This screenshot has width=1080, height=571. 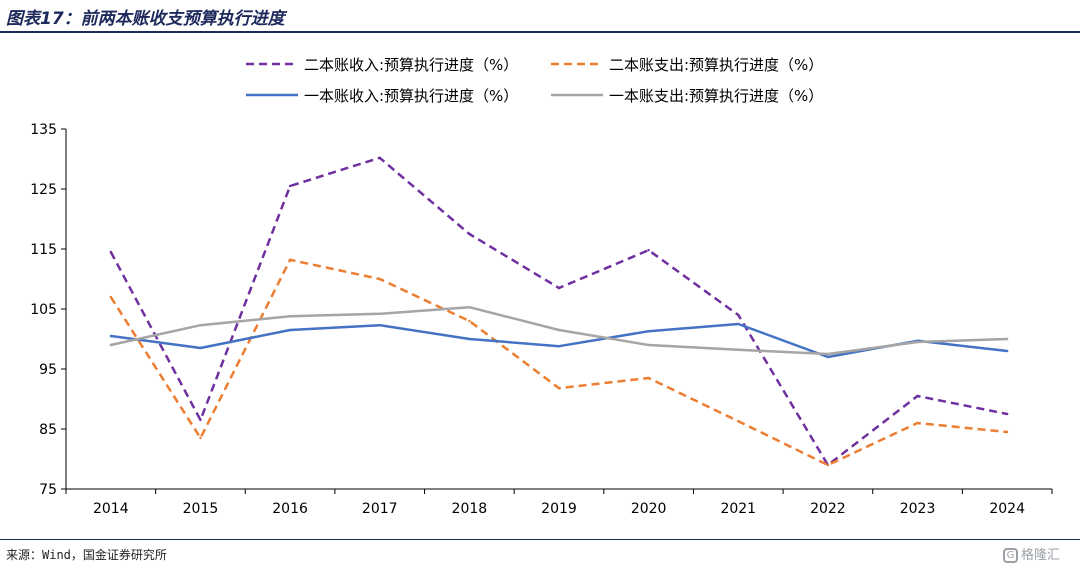 I want to click on watermark-logo: G 格隆汇, so click(x=1031, y=553).